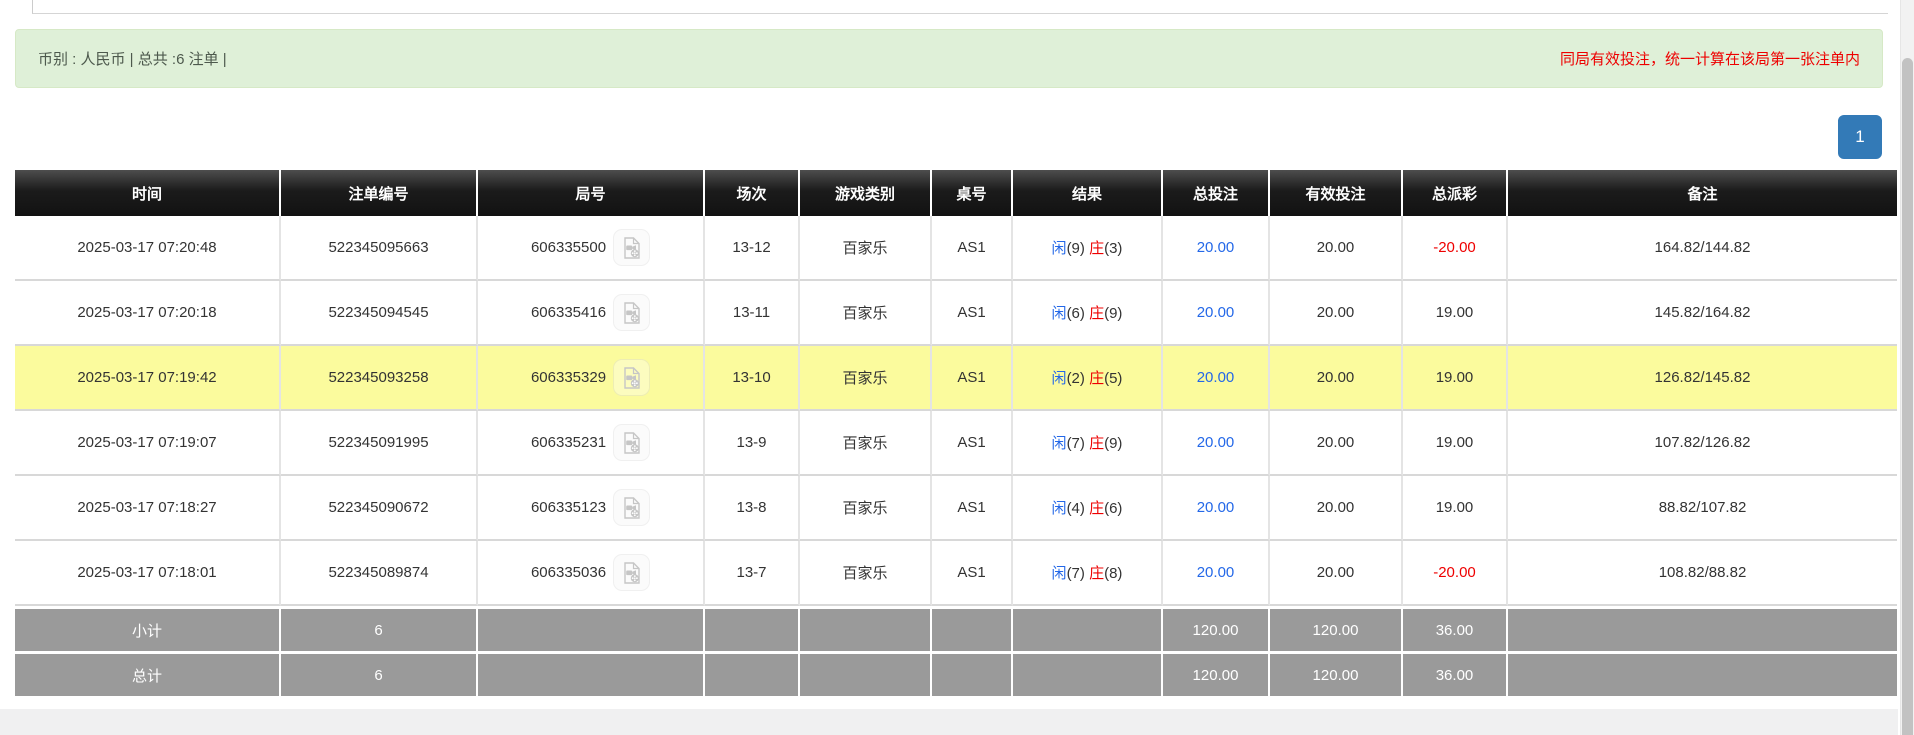 This screenshot has width=1914, height=735. What do you see at coordinates (1860, 137) in the screenshot?
I see `page-1-button: 1` at bounding box center [1860, 137].